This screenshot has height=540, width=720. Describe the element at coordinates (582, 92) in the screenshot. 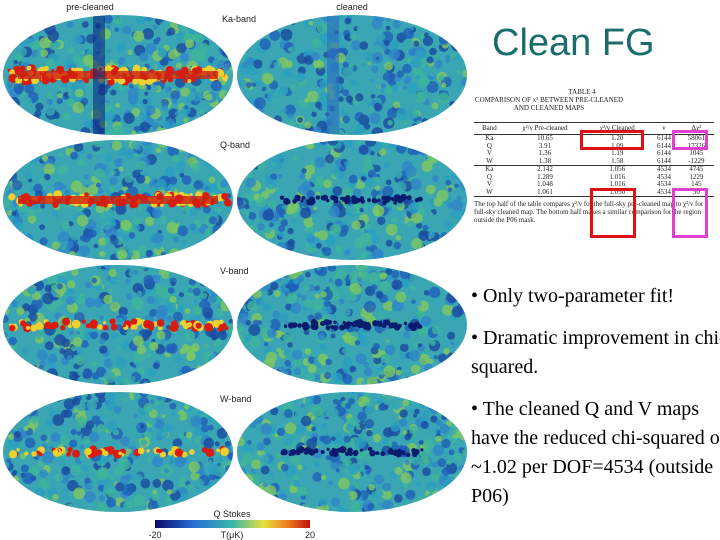

I see `table-label: TABLE 4` at that location.